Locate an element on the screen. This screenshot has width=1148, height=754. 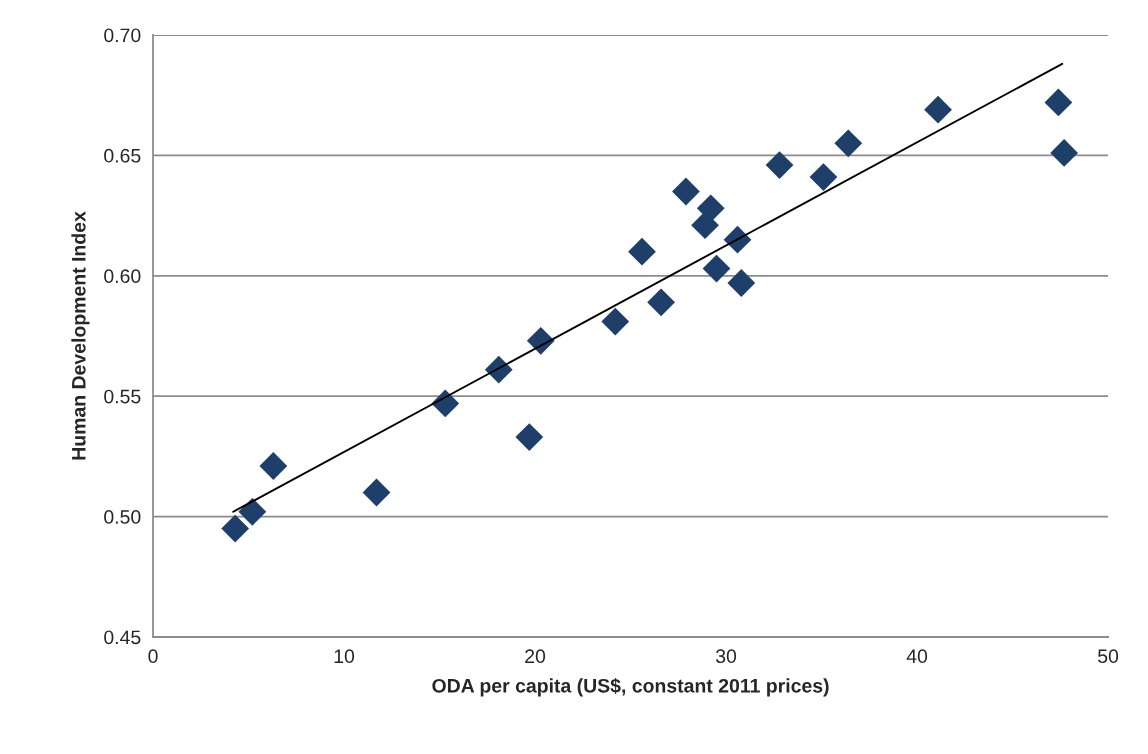
x-tick-label: 20 is located at coordinates (535, 656).